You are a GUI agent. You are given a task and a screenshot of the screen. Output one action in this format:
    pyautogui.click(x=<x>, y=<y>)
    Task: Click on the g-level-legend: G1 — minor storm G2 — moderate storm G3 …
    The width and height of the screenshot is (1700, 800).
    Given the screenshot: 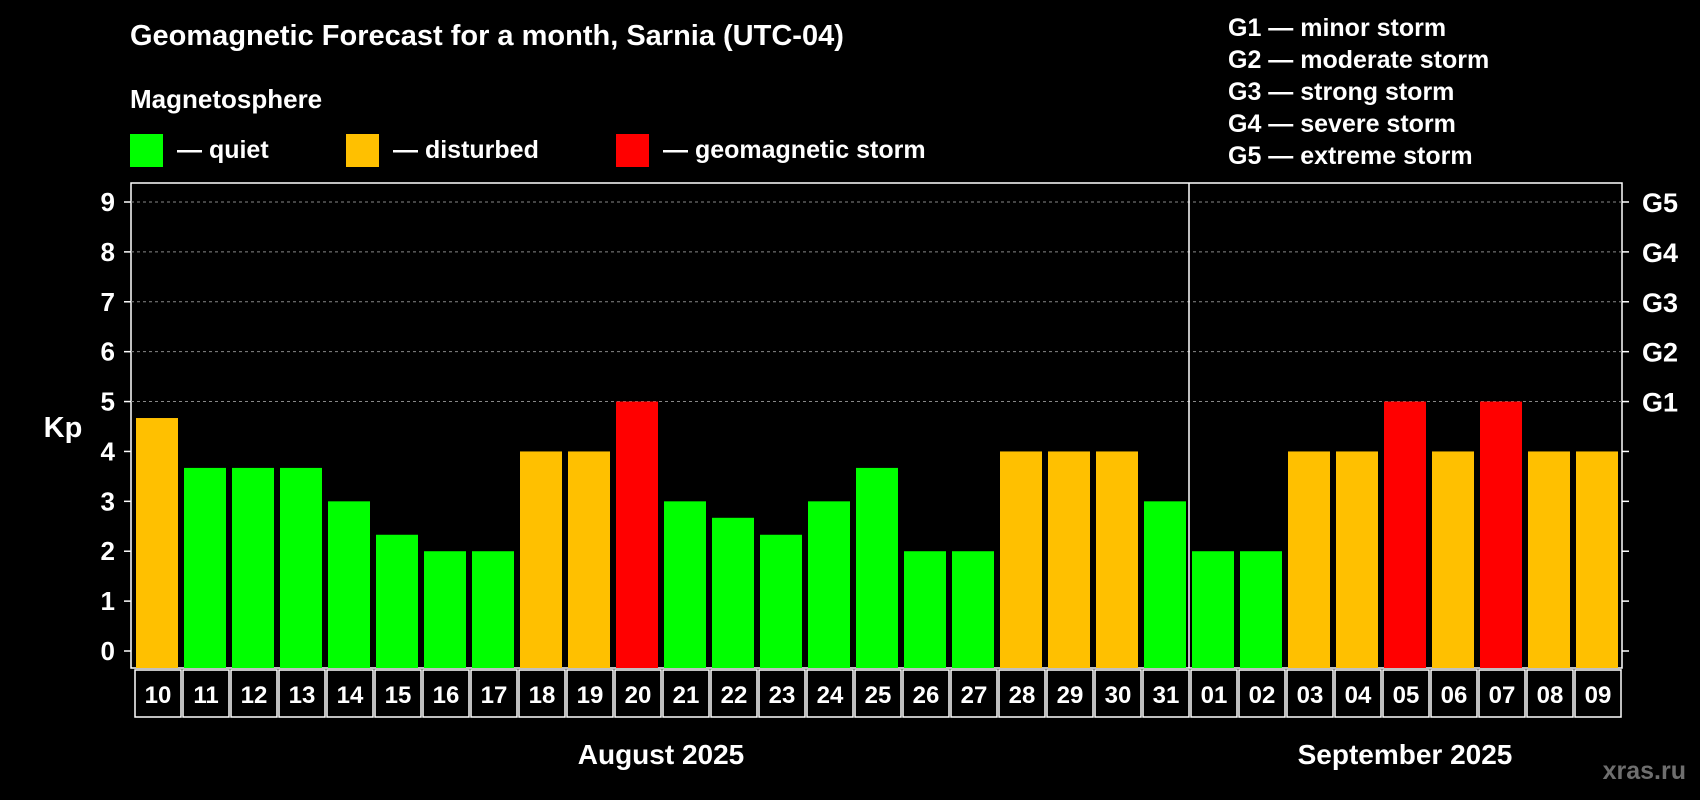 What is the action you would take?
    pyautogui.click(x=1358, y=92)
    